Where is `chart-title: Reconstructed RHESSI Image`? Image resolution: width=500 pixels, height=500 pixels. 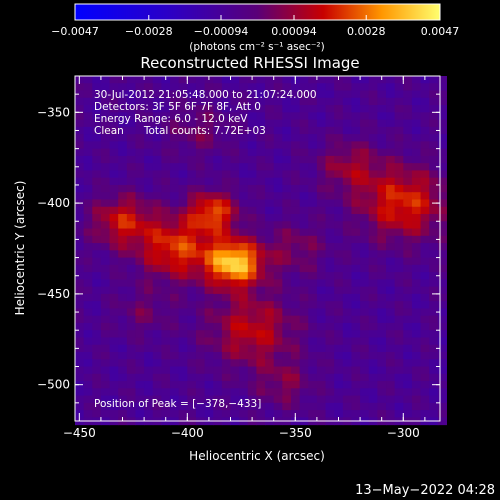 chart-title: Reconstructed RHESSI Image is located at coordinates (249, 63).